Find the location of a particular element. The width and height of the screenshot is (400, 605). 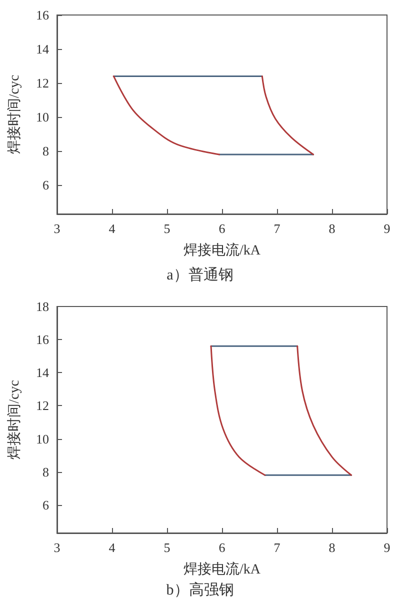

y-tick-label: 18 is located at coordinates (42, 306).